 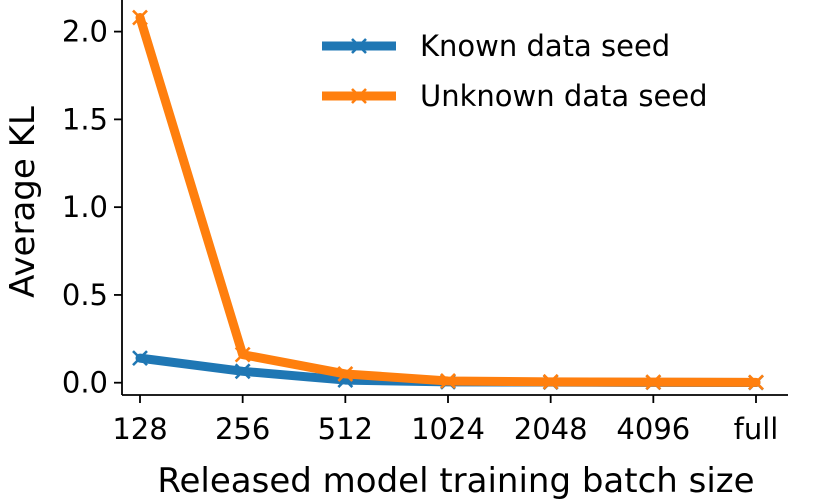 What do you see at coordinates (564, 96) in the screenshot?
I see `legend-label: Unknown data seed` at bounding box center [564, 96].